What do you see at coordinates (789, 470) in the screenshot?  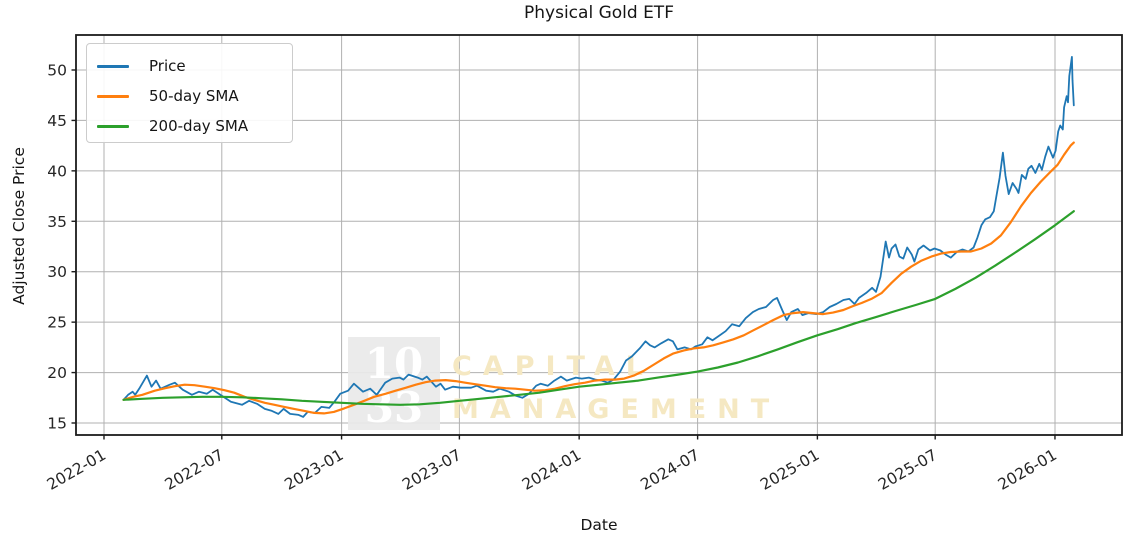 I see `x-tick-label: 2025-01` at bounding box center [789, 470].